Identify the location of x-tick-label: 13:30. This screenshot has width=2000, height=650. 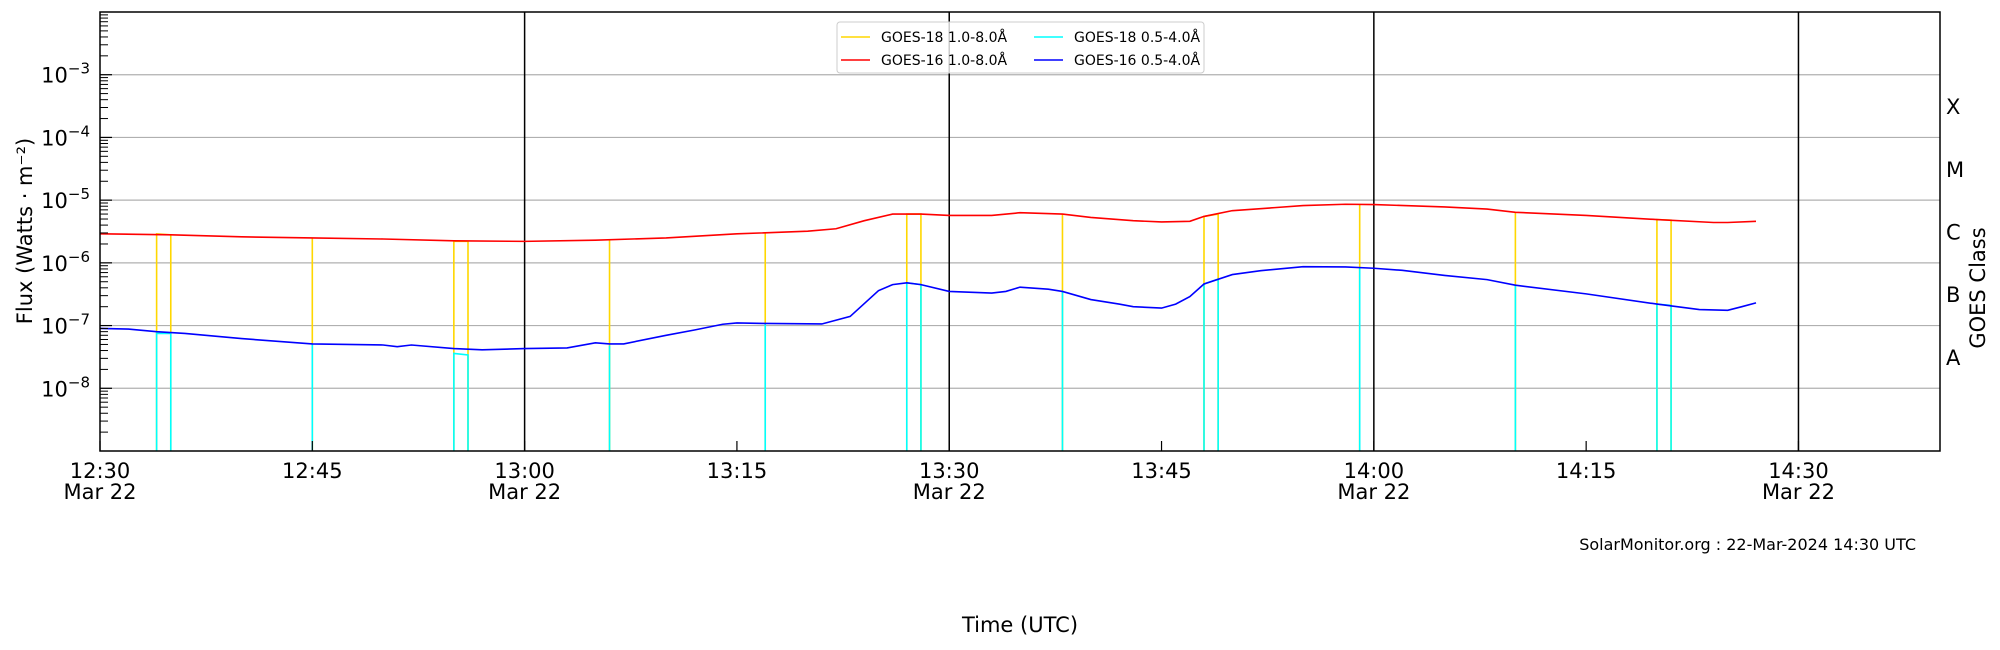
(949, 471).